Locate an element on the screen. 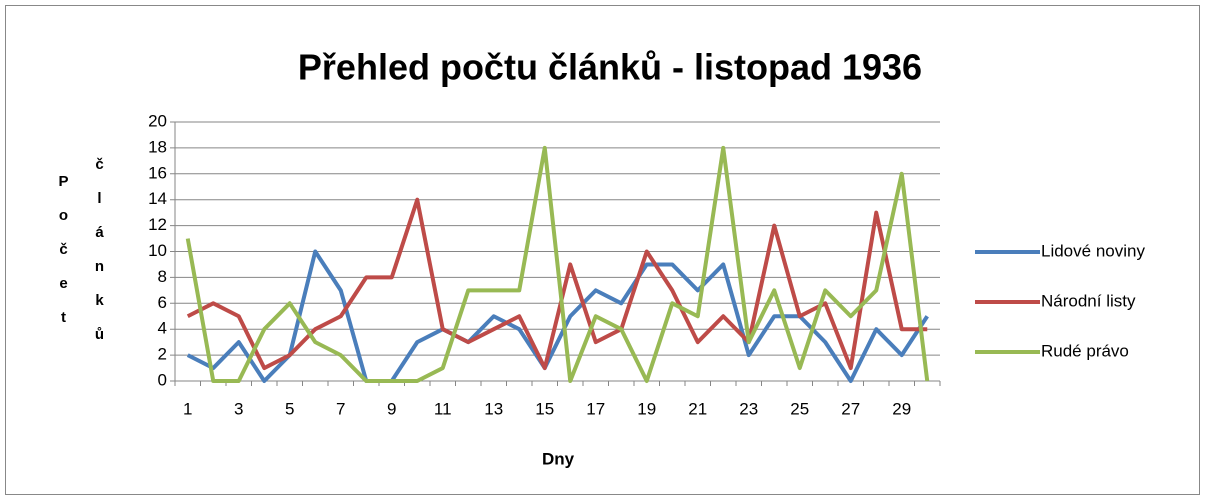  y-tick-label: 12 is located at coordinates (157, 224).